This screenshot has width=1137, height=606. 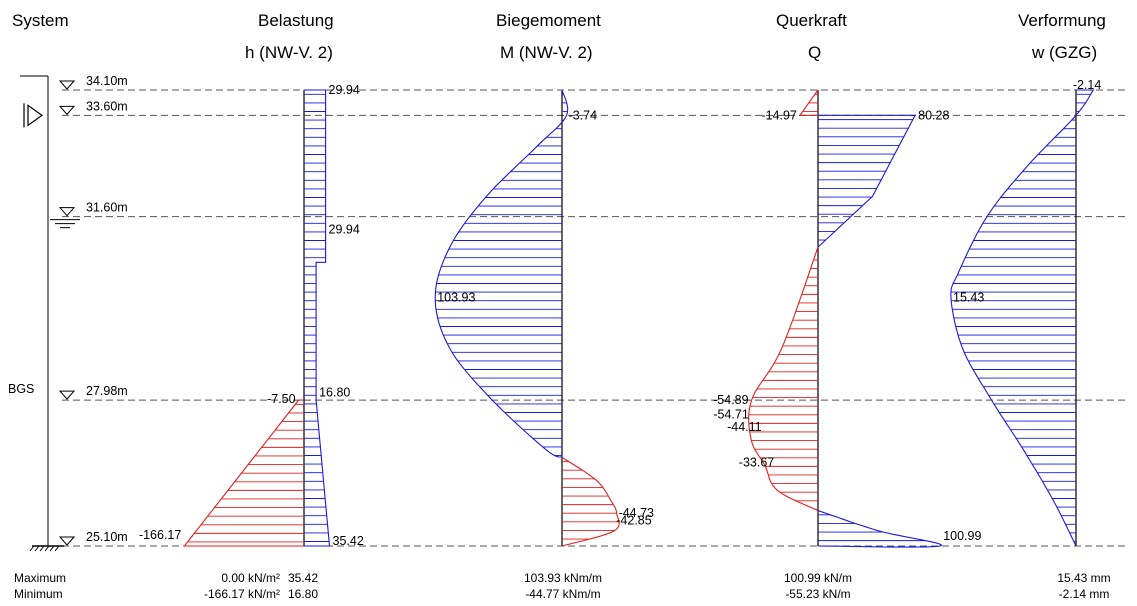 What do you see at coordinates (814, 52) in the screenshot?
I see `header-querkraft-sub: Q` at bounding box center [814, 52].